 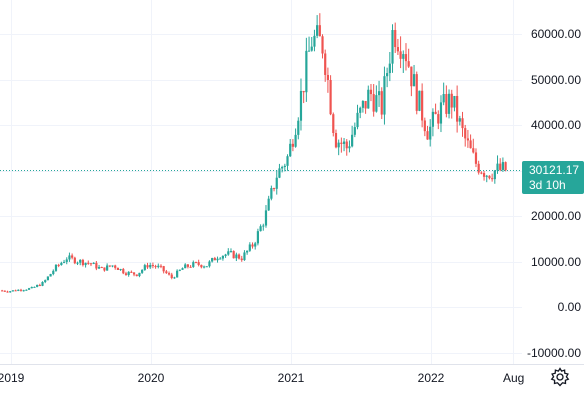 What do you see at coordinates (262, 378) in the screenshot?
I see `time-axis: 2019 2020 2021 2022 Aug` at bounding box center [262, 378].